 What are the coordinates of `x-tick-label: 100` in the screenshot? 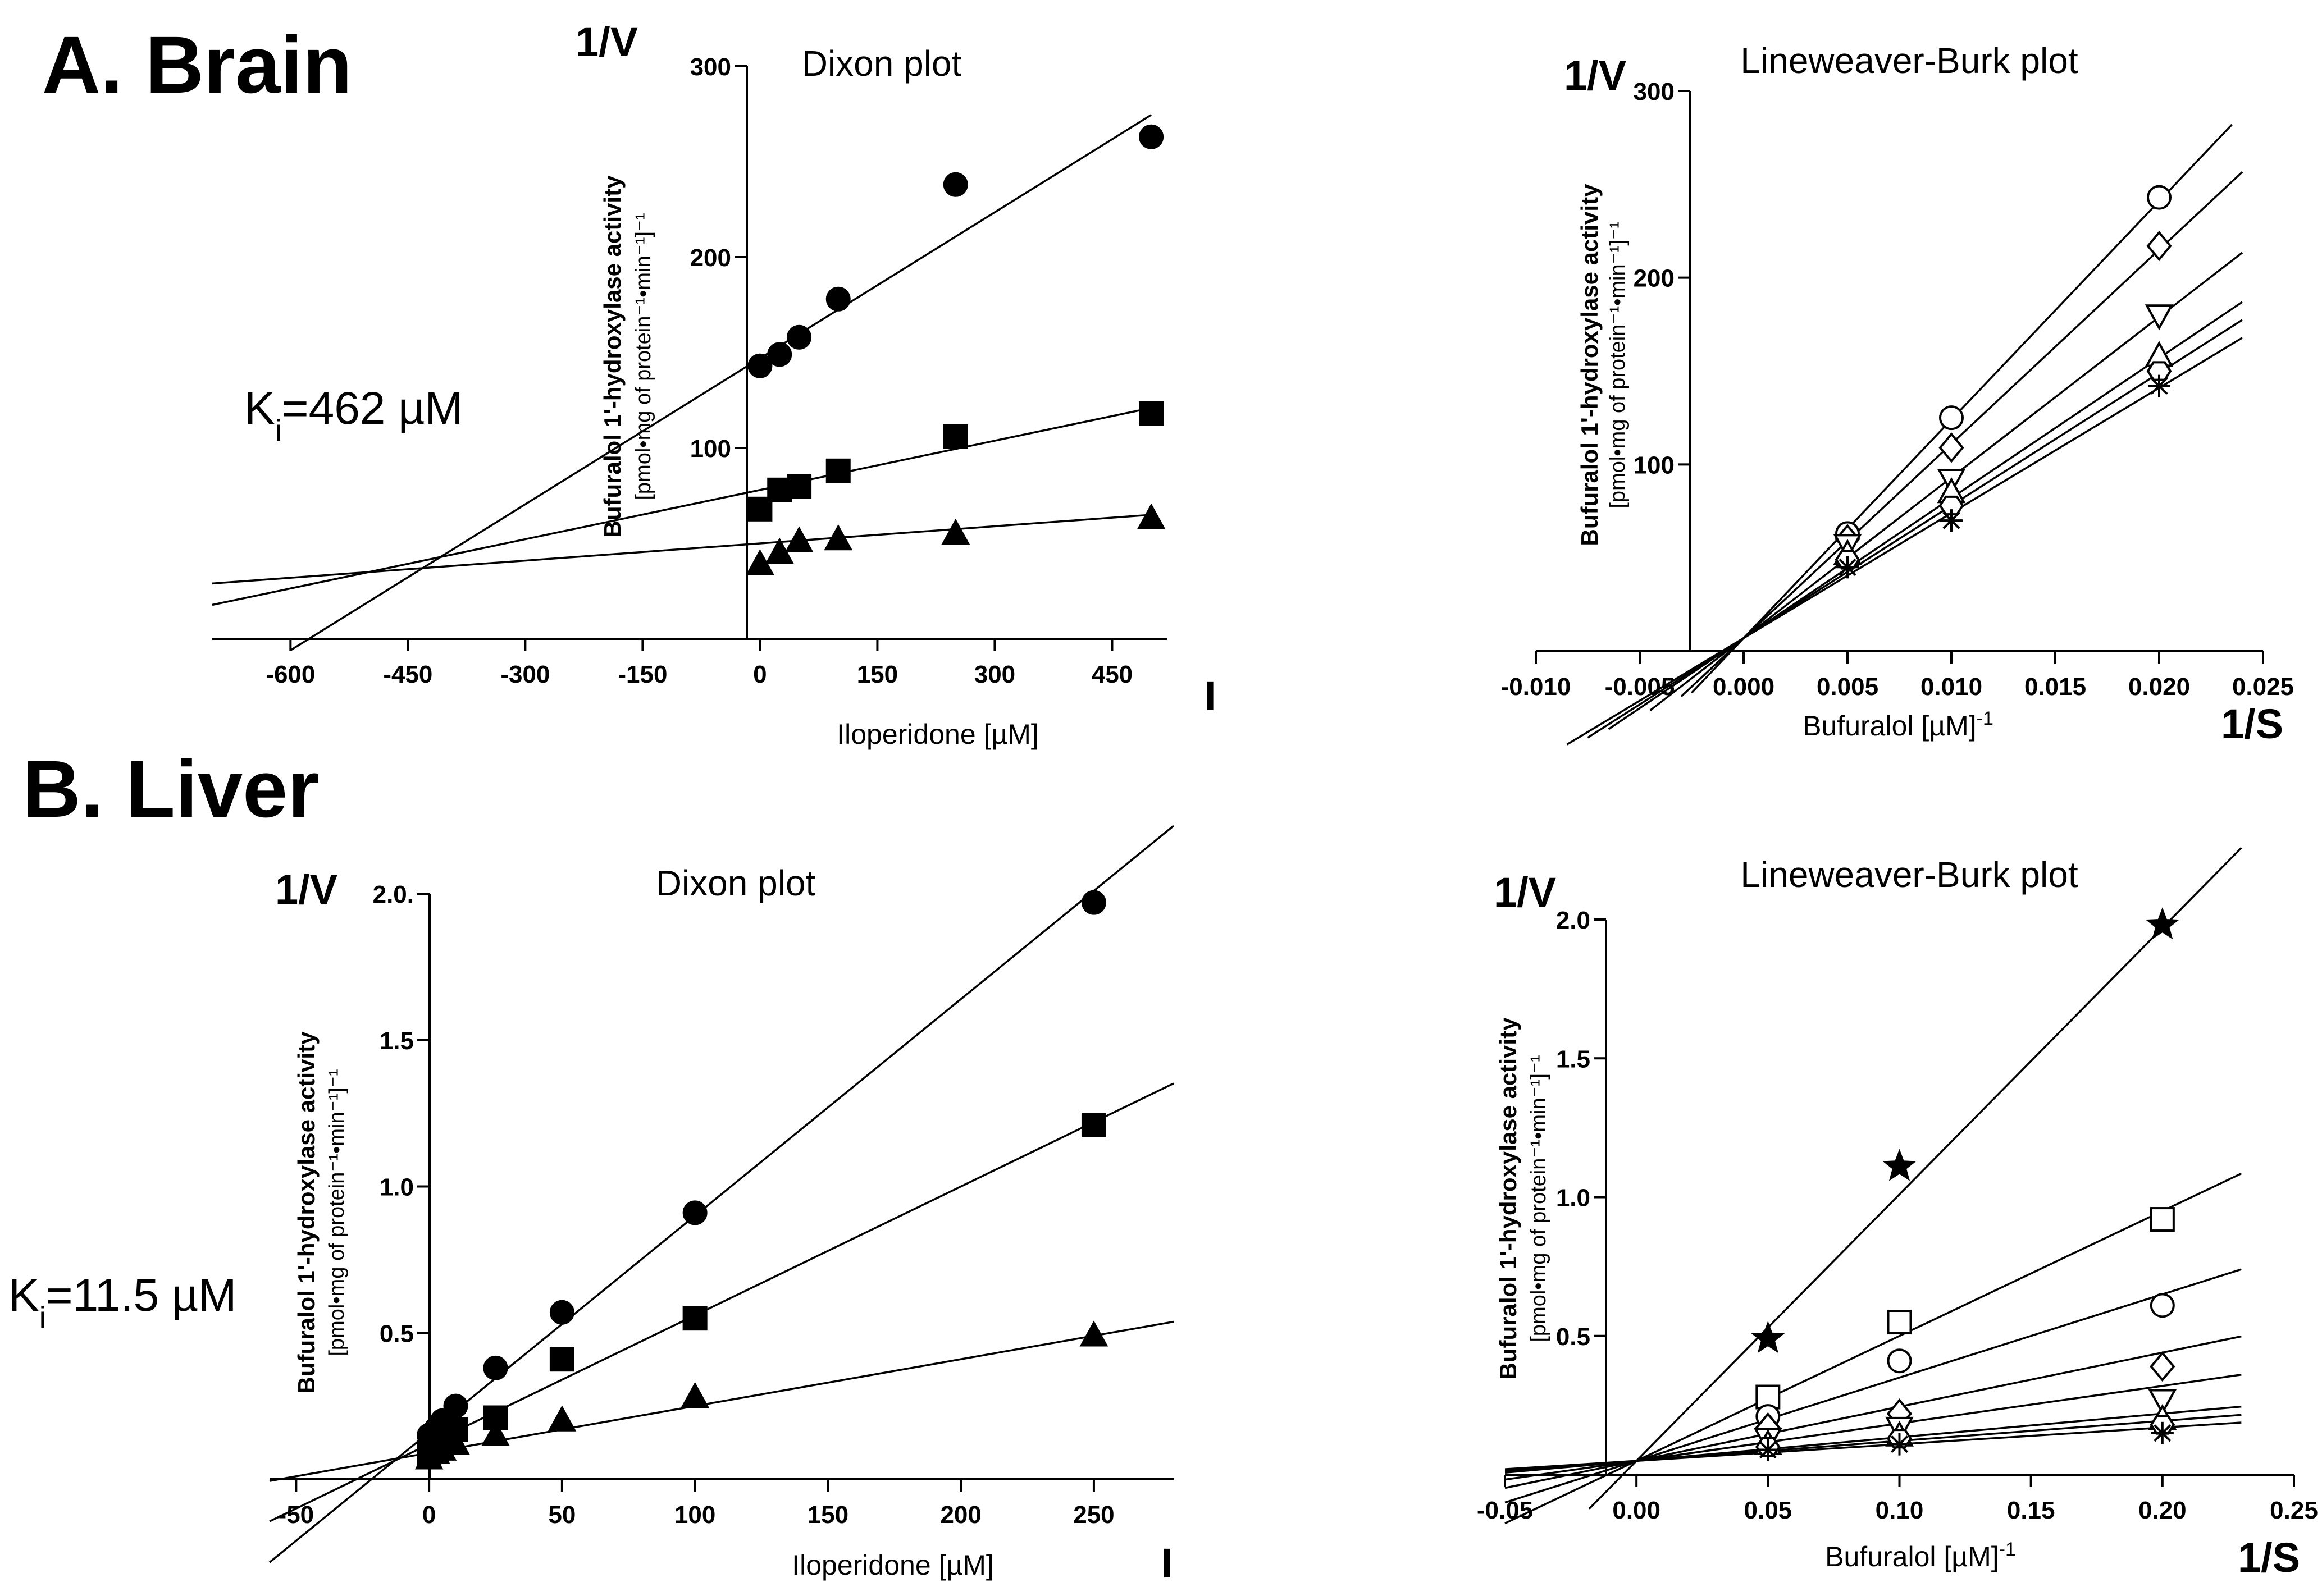 It's located at (694, 1515).